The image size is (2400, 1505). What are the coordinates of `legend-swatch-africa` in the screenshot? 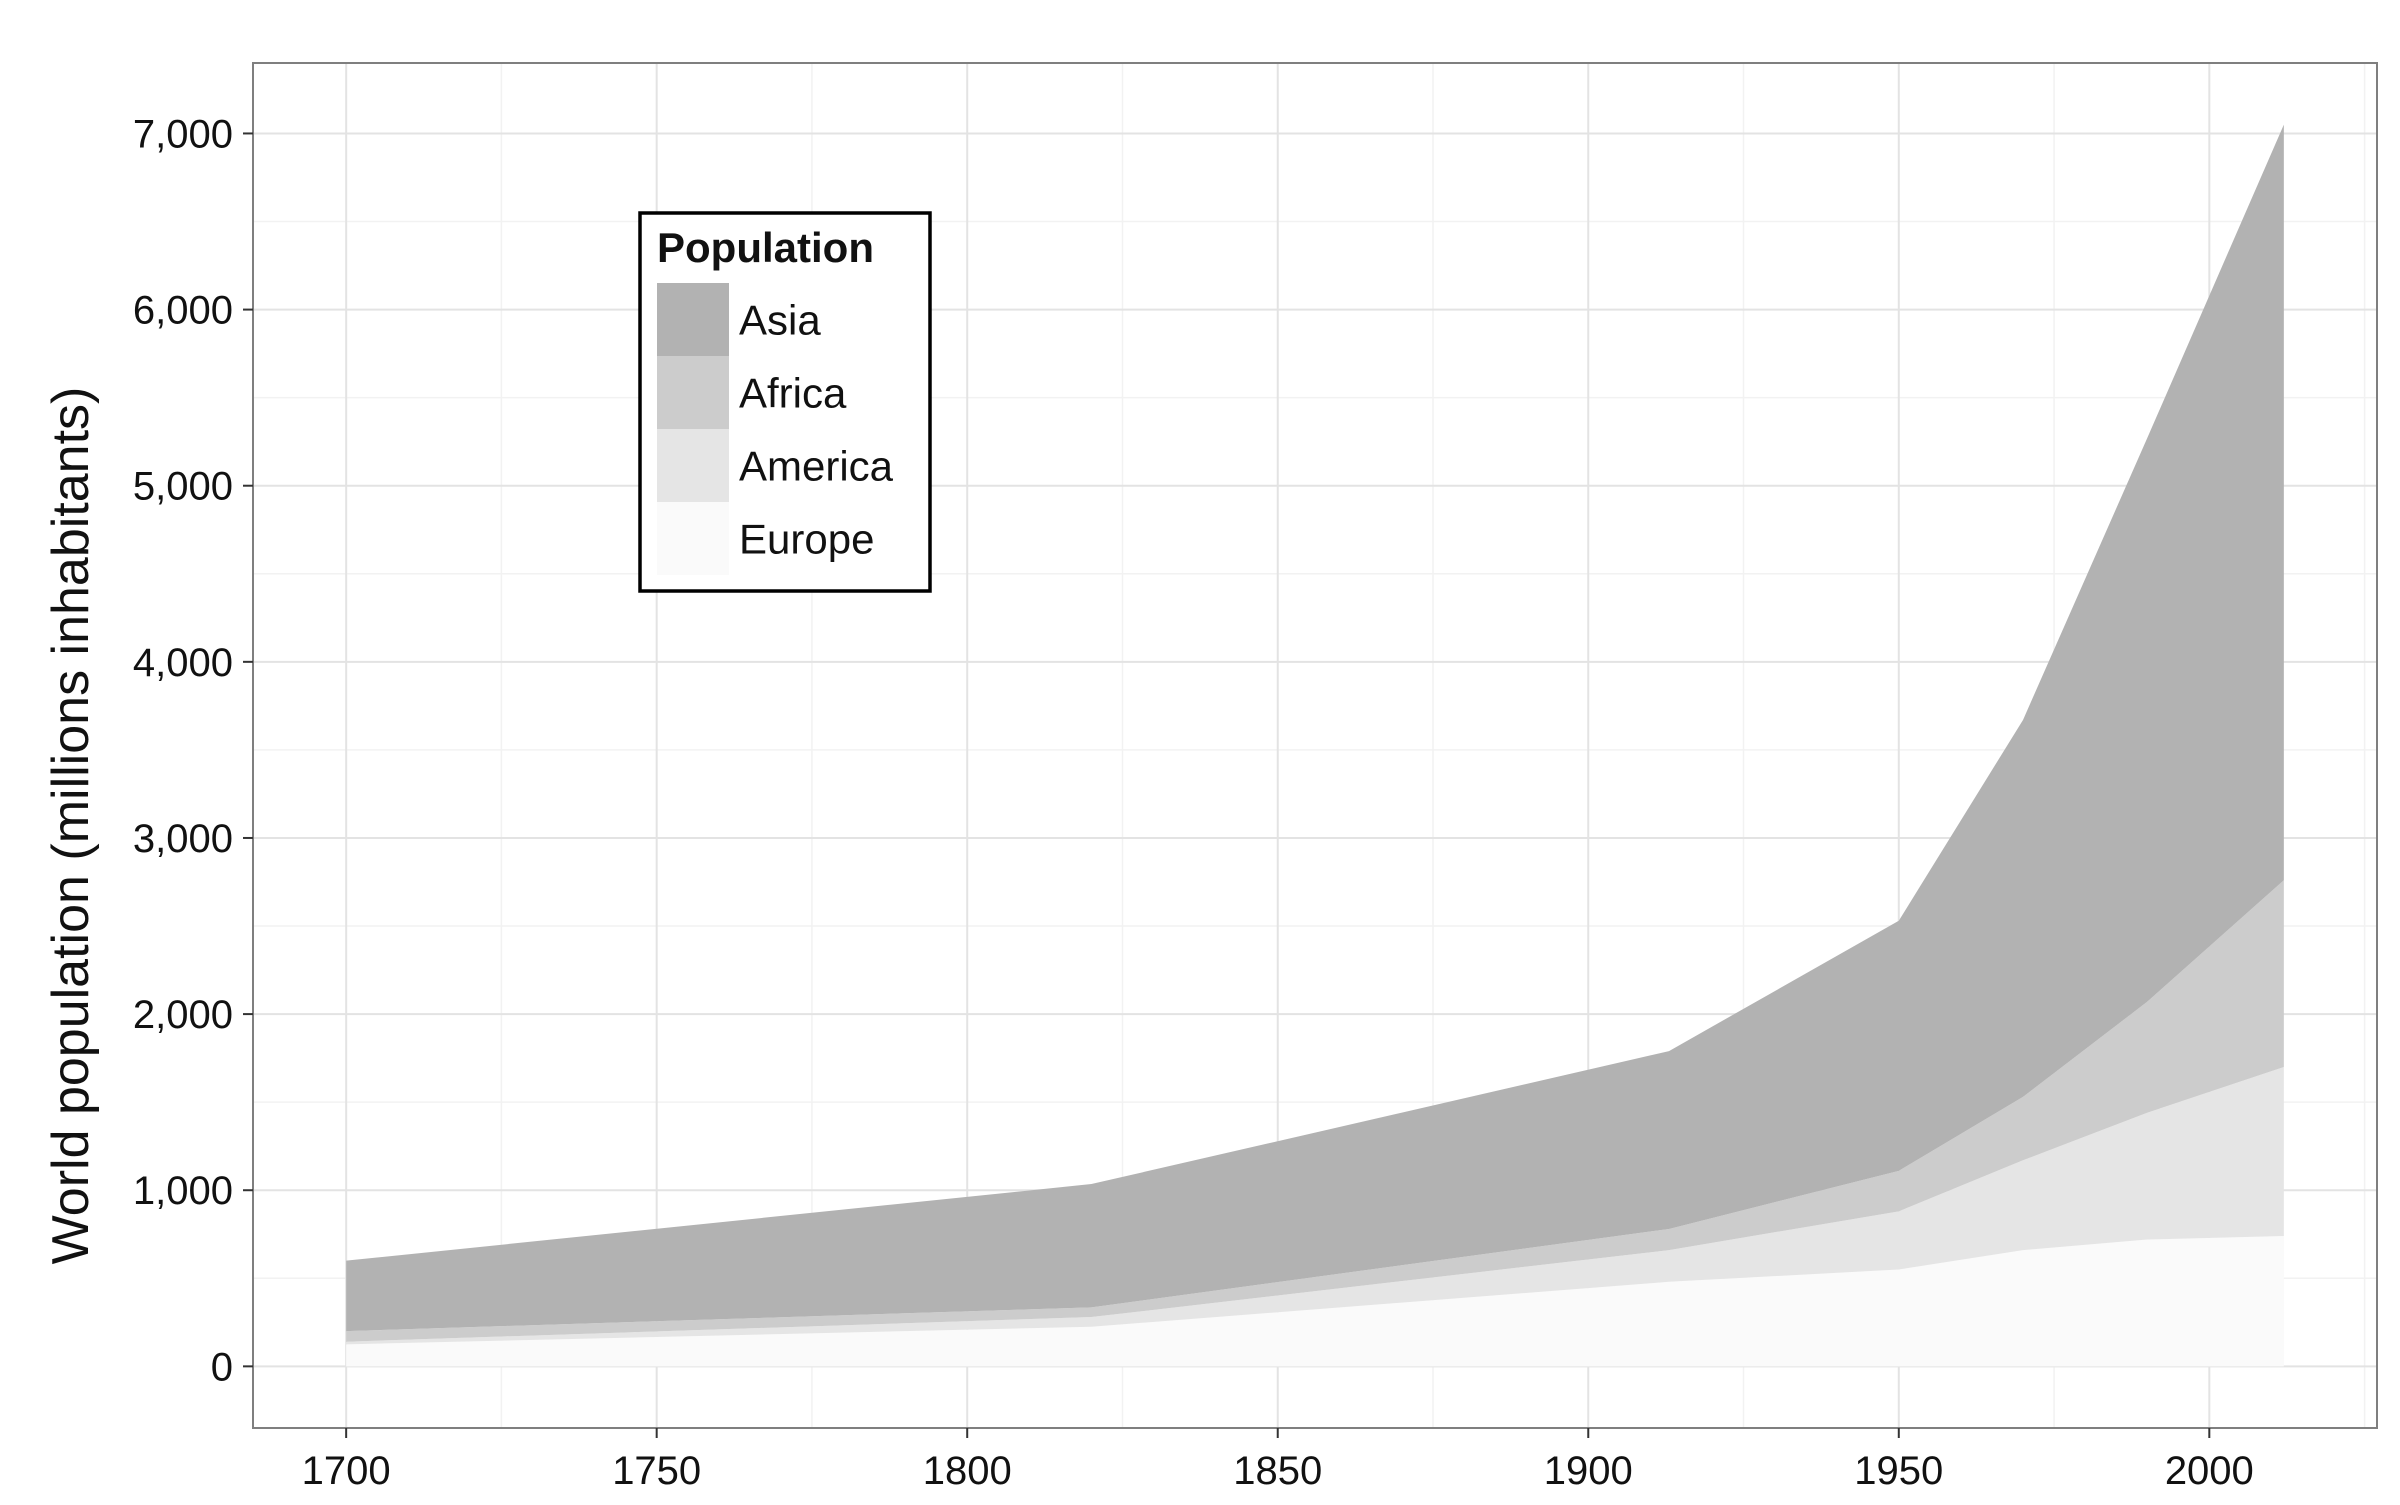 It's located at (693, 392).